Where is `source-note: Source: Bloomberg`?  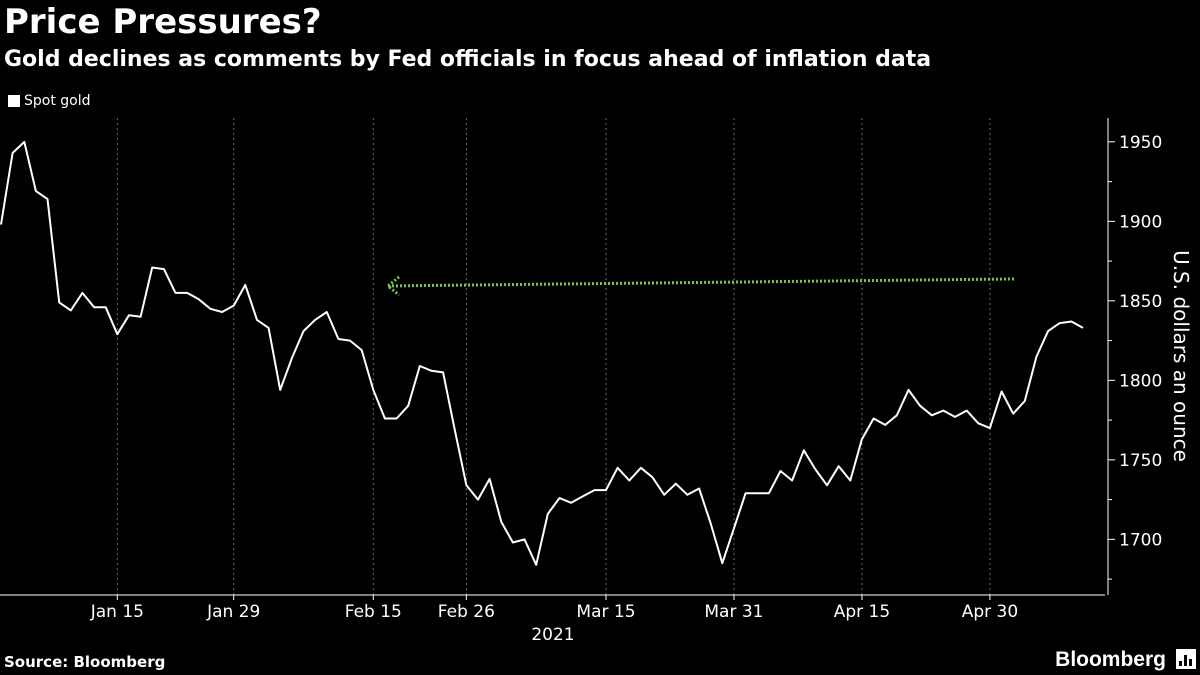
source-note: Source: Bloomberg is located at coordinates (85, 662).